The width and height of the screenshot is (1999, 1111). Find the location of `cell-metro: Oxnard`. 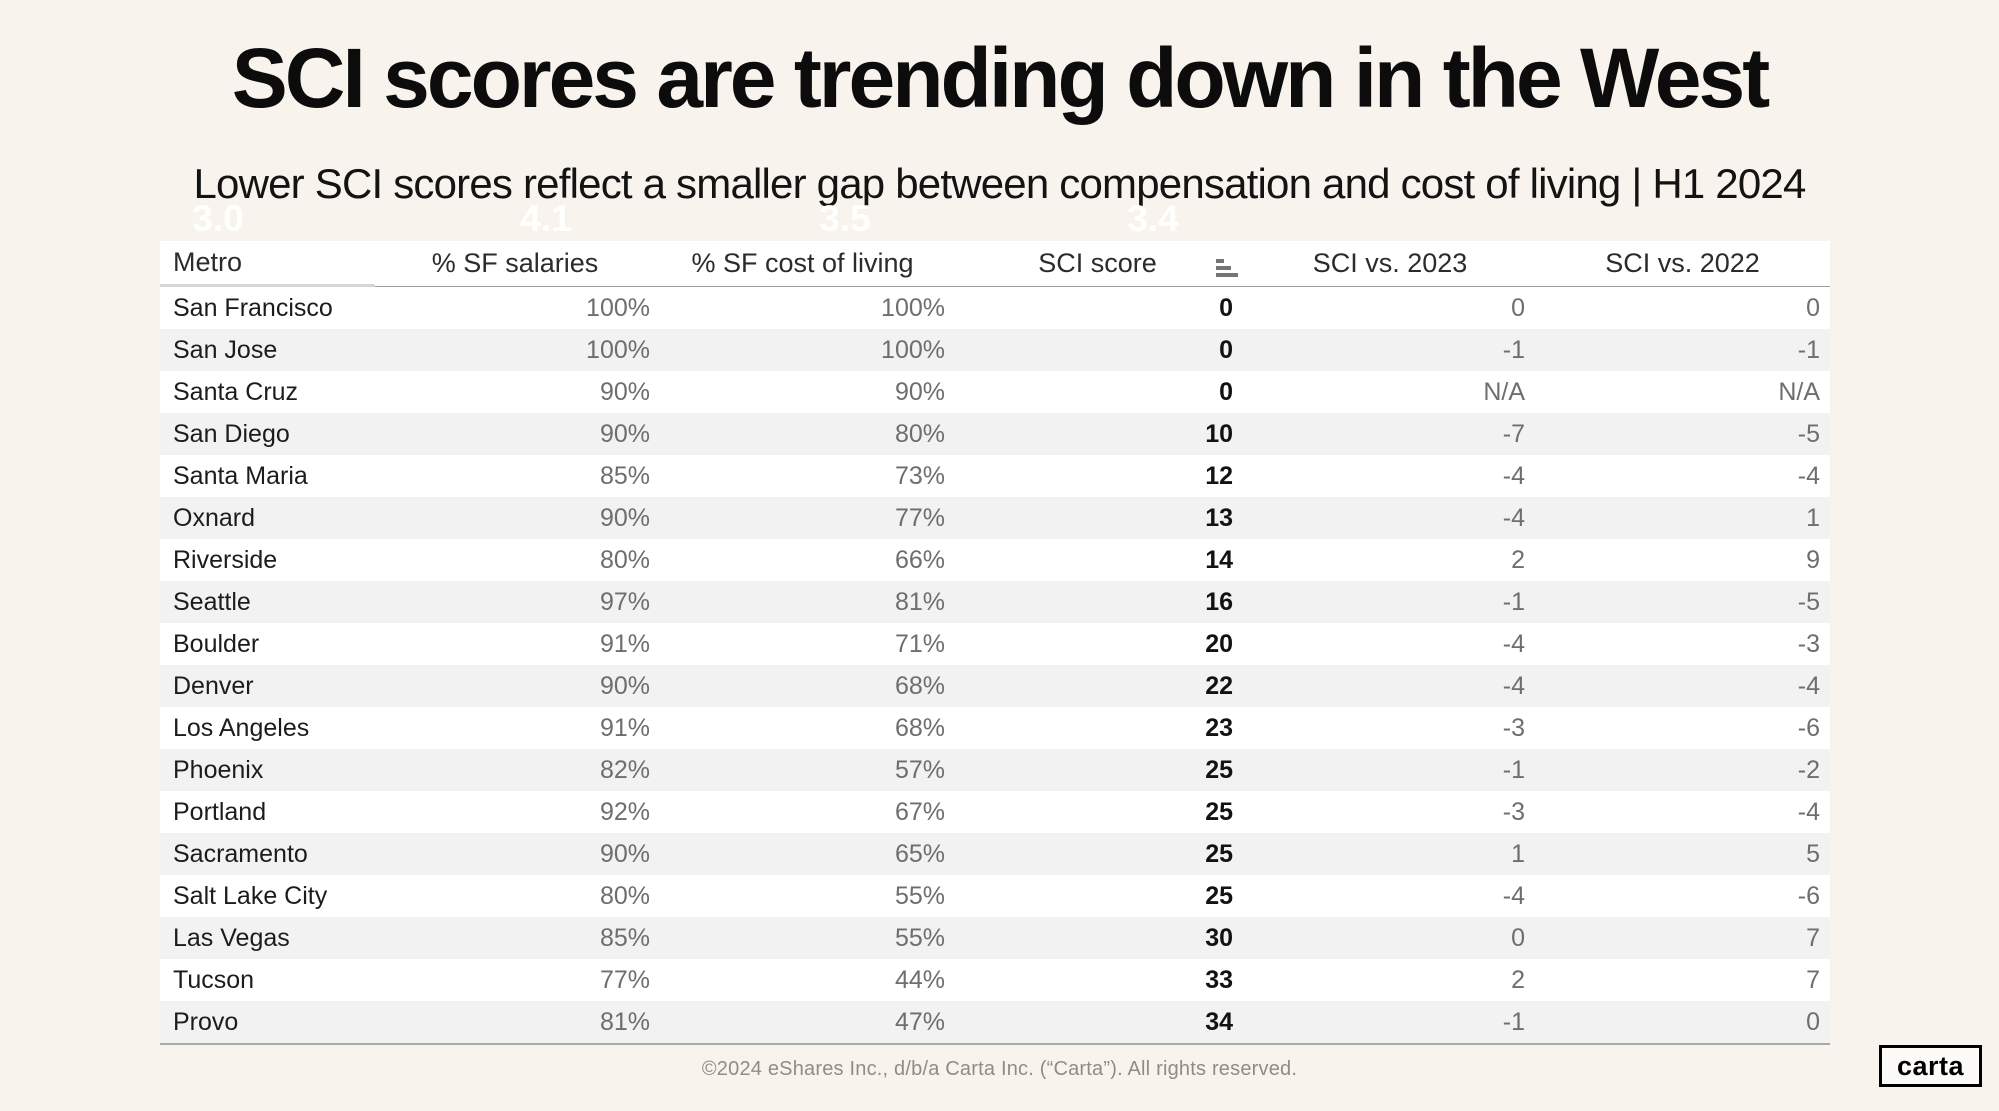

cell-metro: Oxnard is located at coordinates (214, 517).